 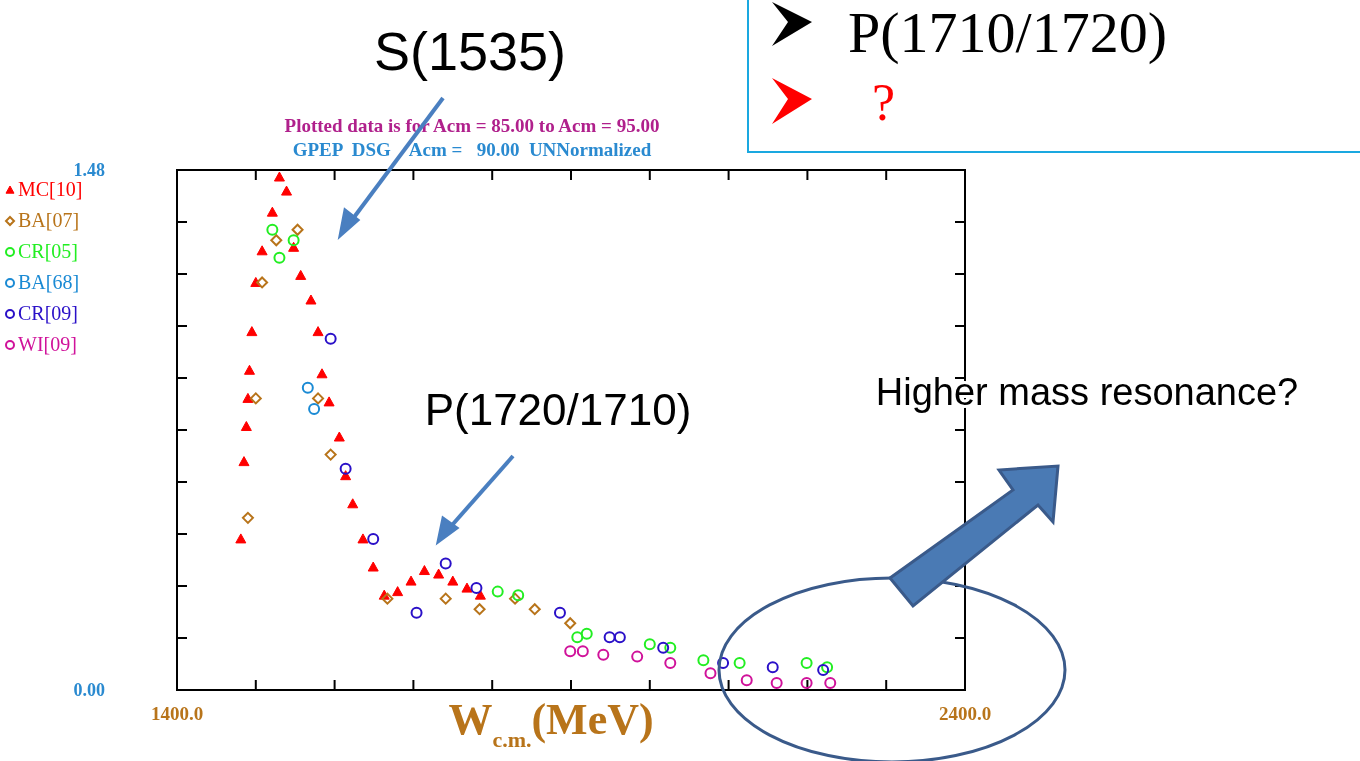 What do you see at coordinates (50, 189) in the screenshot?
I see `legend-label: MC[10]` at bounding box center [50, 189].